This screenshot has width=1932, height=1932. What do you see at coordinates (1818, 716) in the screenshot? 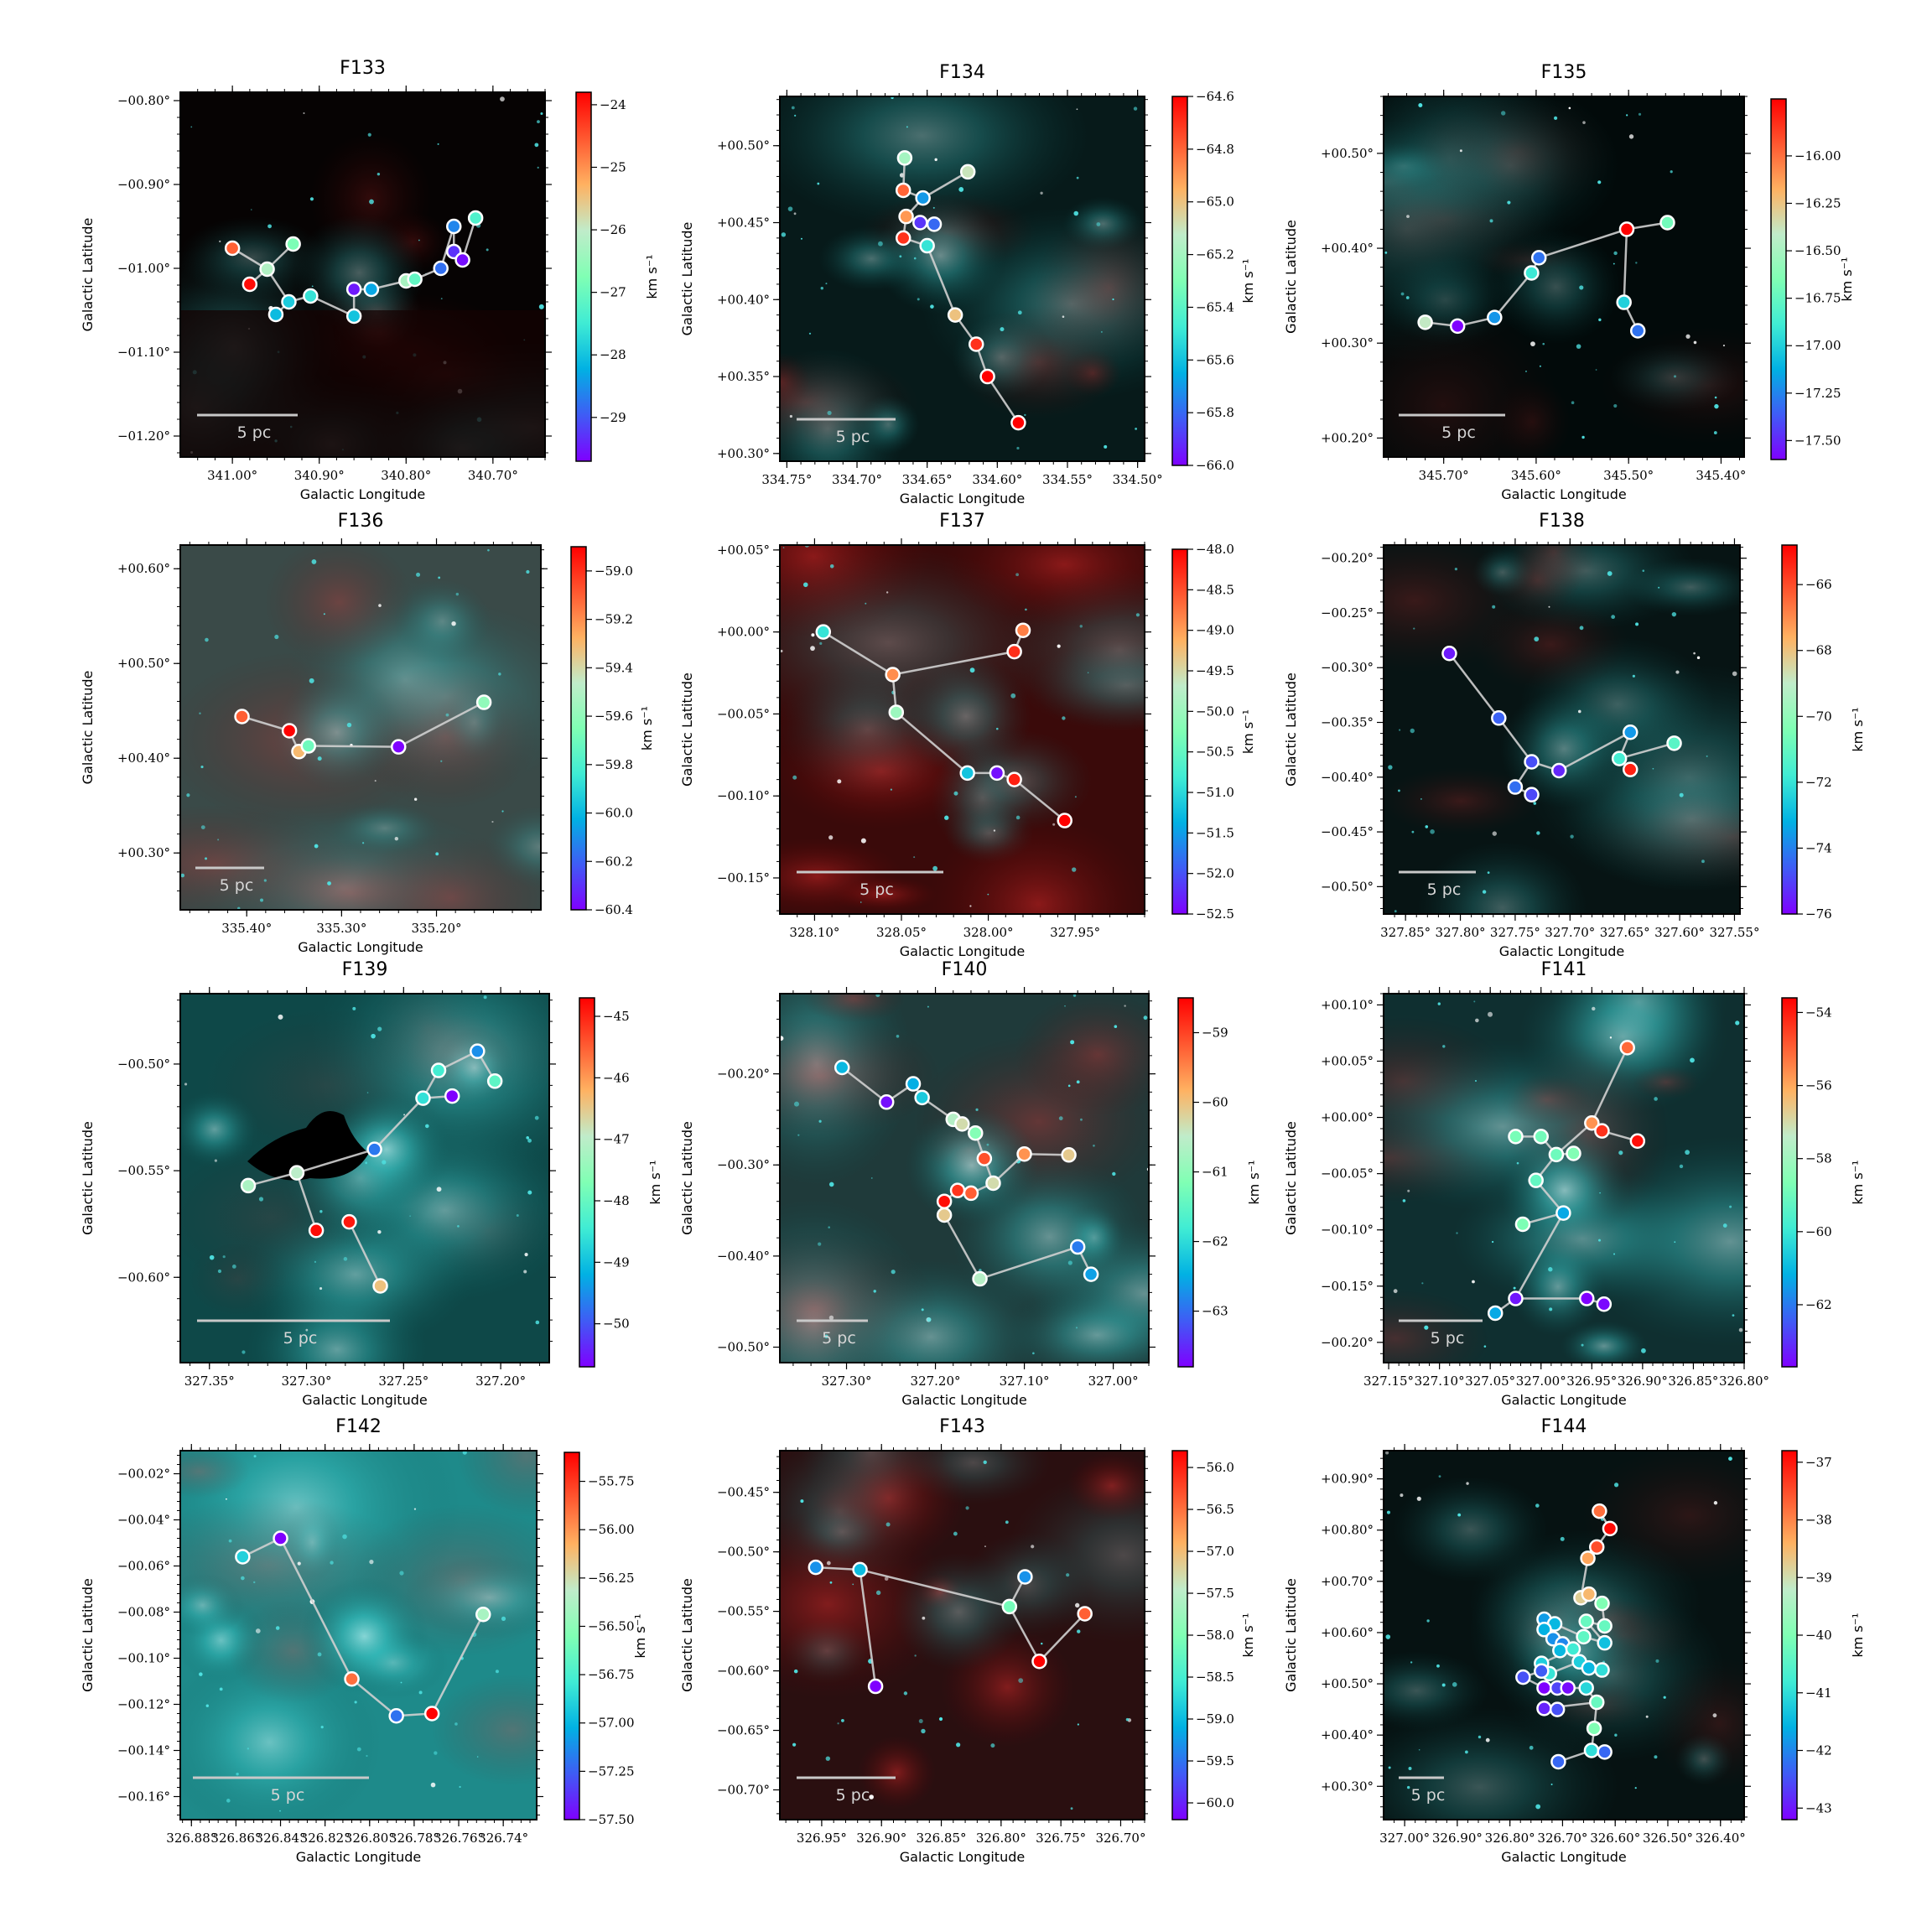
I see `colorbar-tick-label: −70` at bounding box center [1818, 716].